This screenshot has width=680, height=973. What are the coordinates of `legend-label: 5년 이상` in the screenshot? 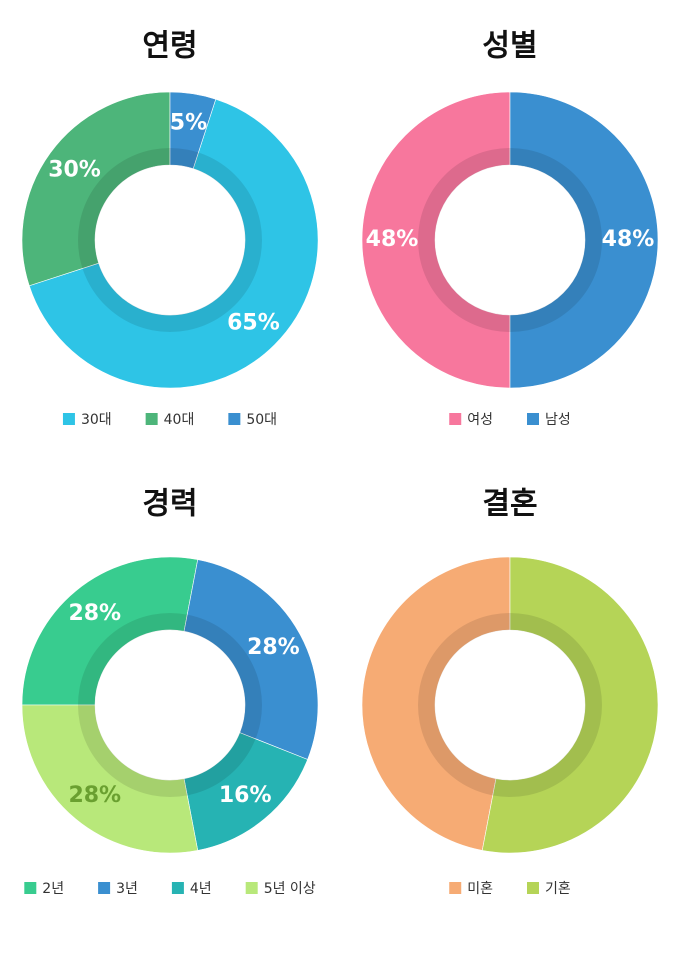 It's located at (290, 889).